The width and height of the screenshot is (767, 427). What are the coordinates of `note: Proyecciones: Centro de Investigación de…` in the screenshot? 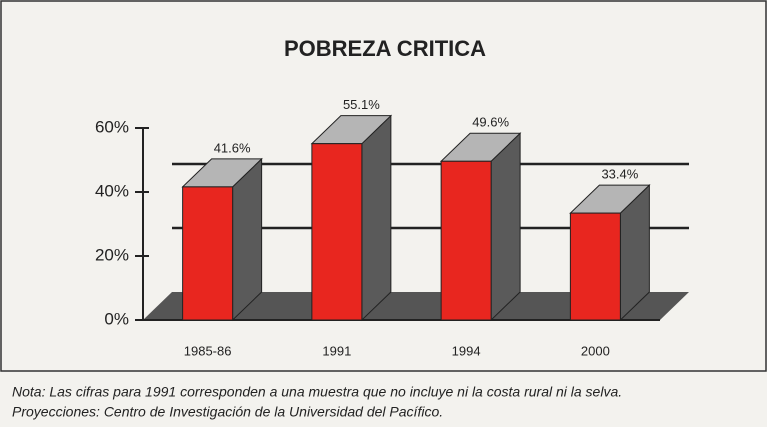 It's located at (227, 412).